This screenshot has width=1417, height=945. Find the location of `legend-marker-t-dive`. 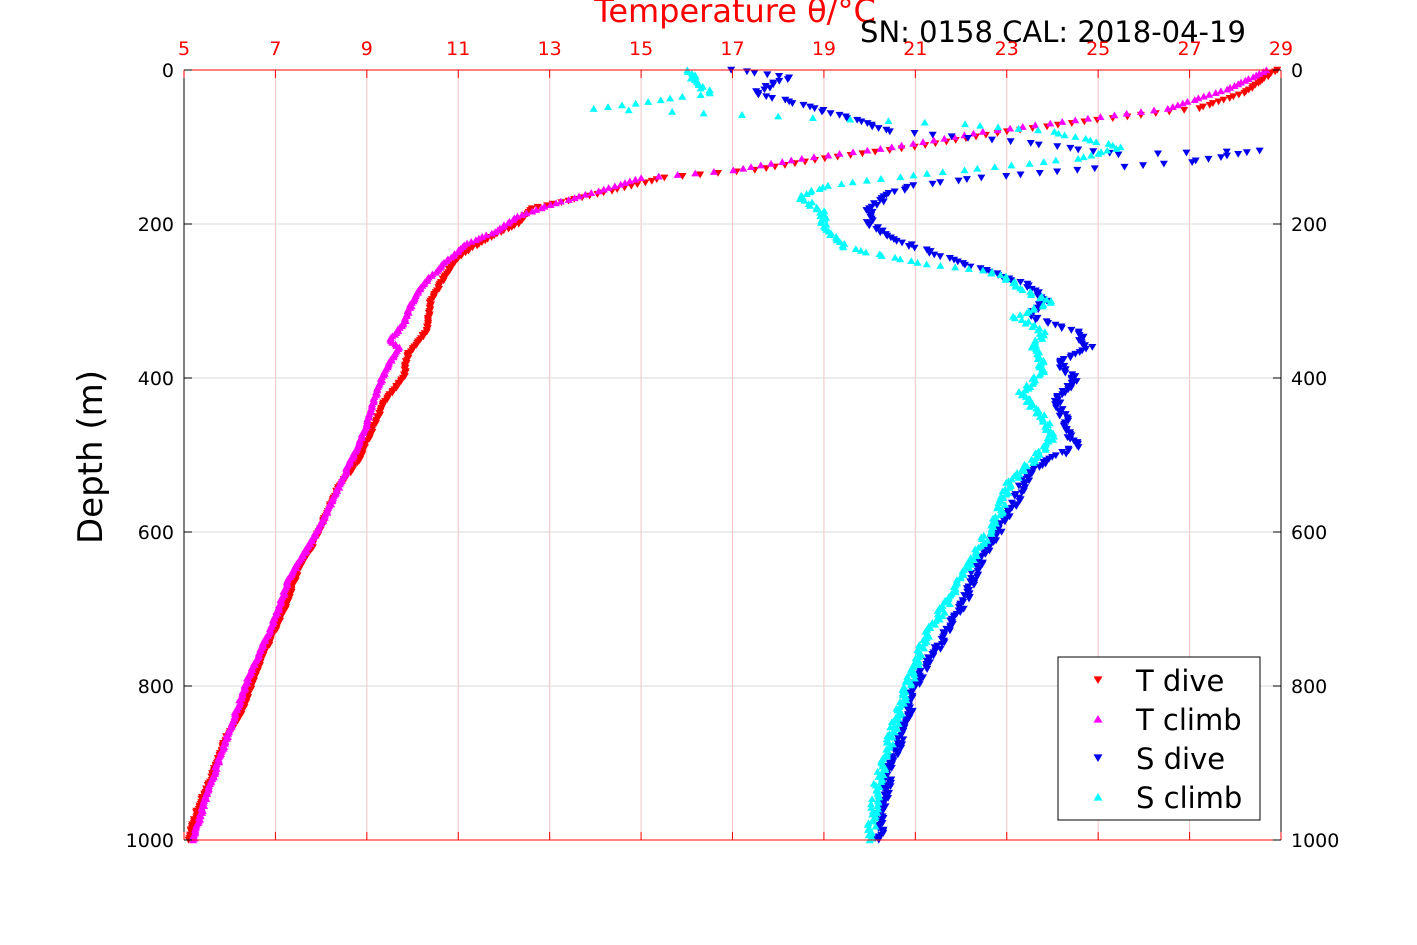

legend-marker-t-dive is located at coordinates (1098, 680).